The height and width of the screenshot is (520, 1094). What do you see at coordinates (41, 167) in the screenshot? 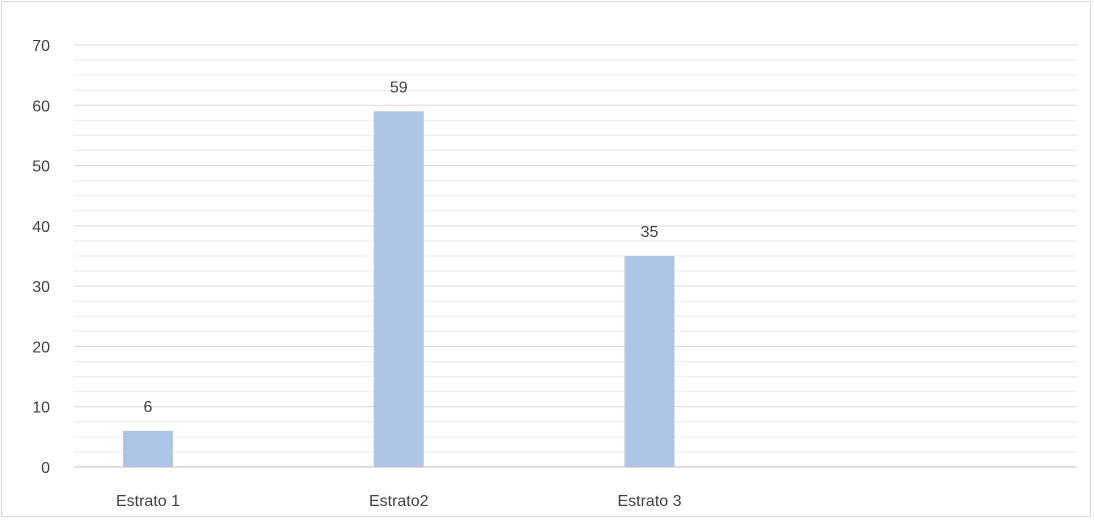
I see `y-tick-label: 50` at bounding box center [41, 167].